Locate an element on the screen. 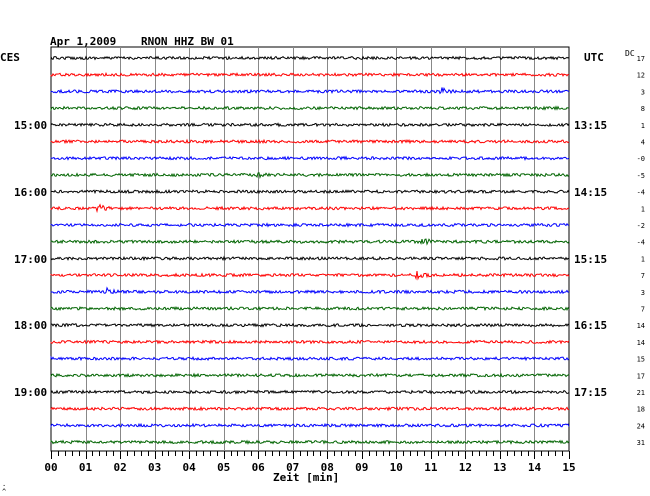 The width and height of the screenshot is (650, 496). right-hour-label: 16:15 is located at coordinates (591, 325).